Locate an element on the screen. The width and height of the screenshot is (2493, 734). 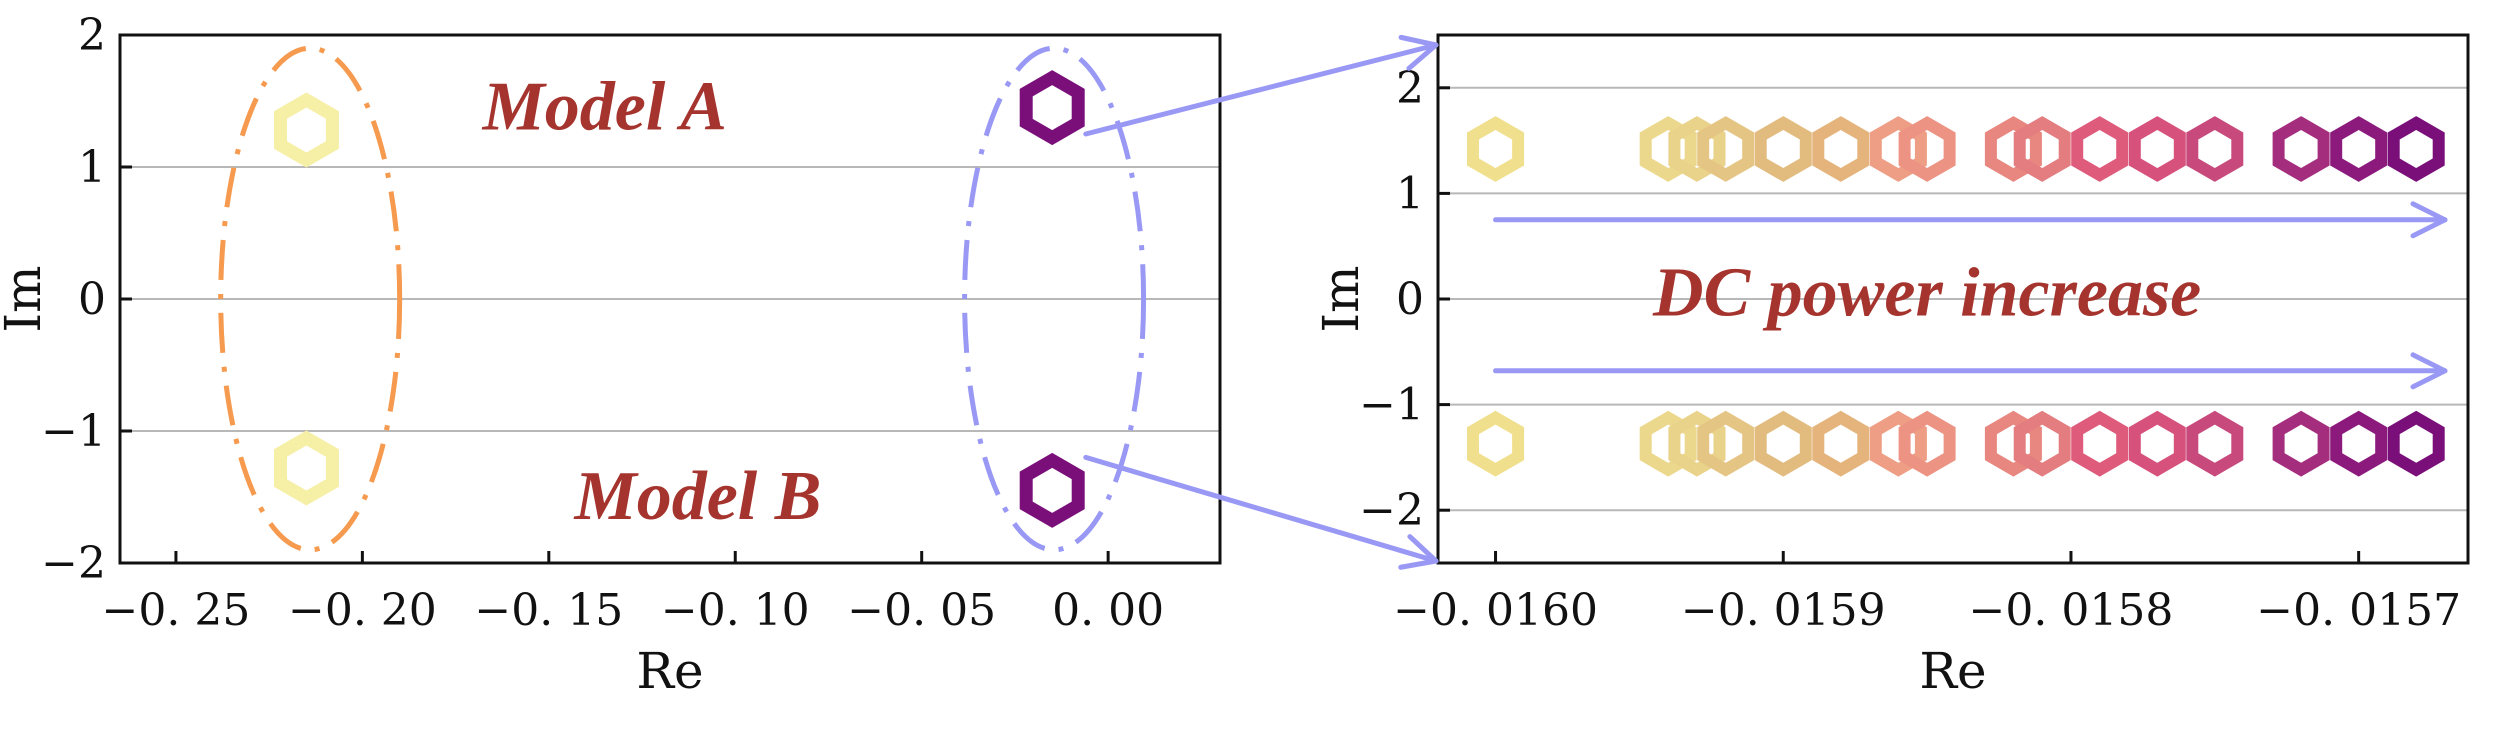
x-tick-label: −0. 20 is located at coordinates (362, 610).